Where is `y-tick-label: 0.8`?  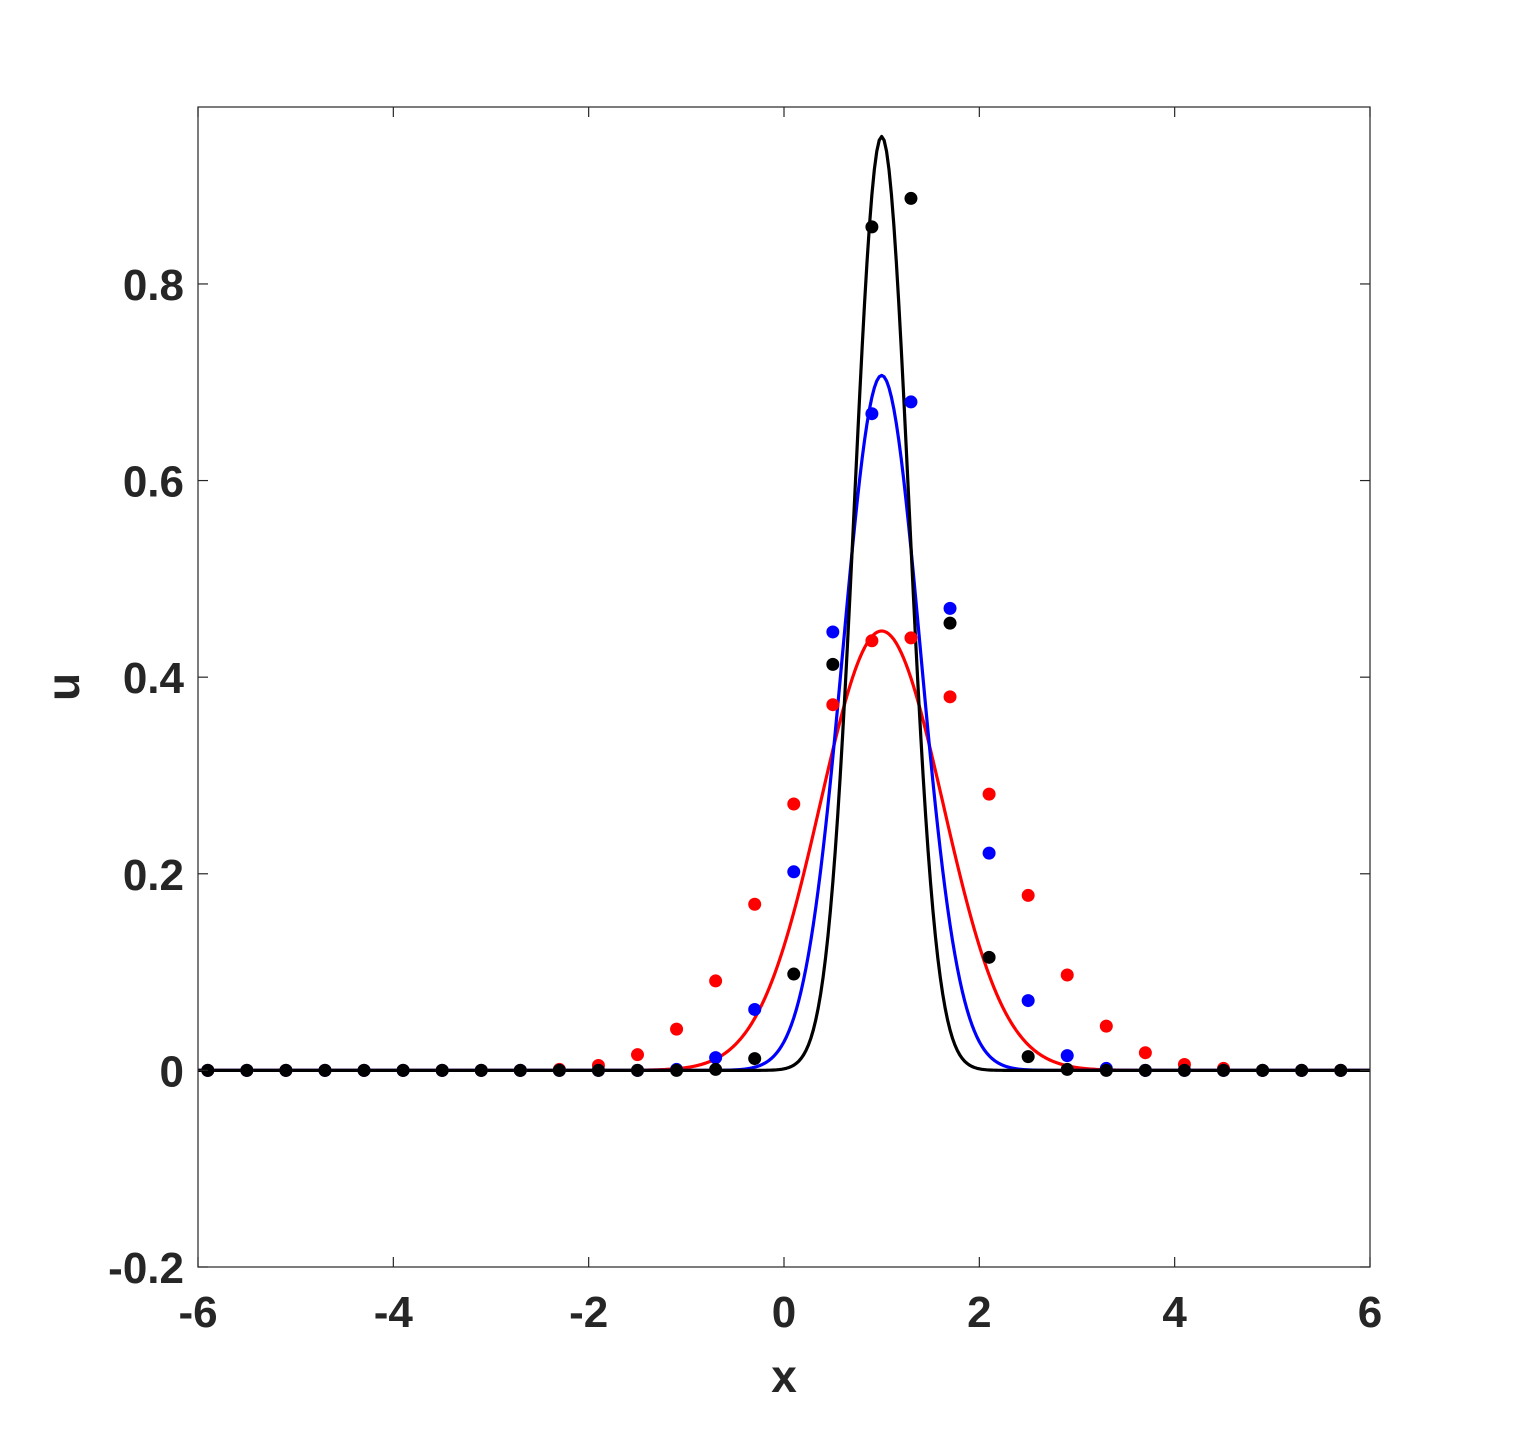 y-tick-label: 0.8 is located at coordinates (153, 285).